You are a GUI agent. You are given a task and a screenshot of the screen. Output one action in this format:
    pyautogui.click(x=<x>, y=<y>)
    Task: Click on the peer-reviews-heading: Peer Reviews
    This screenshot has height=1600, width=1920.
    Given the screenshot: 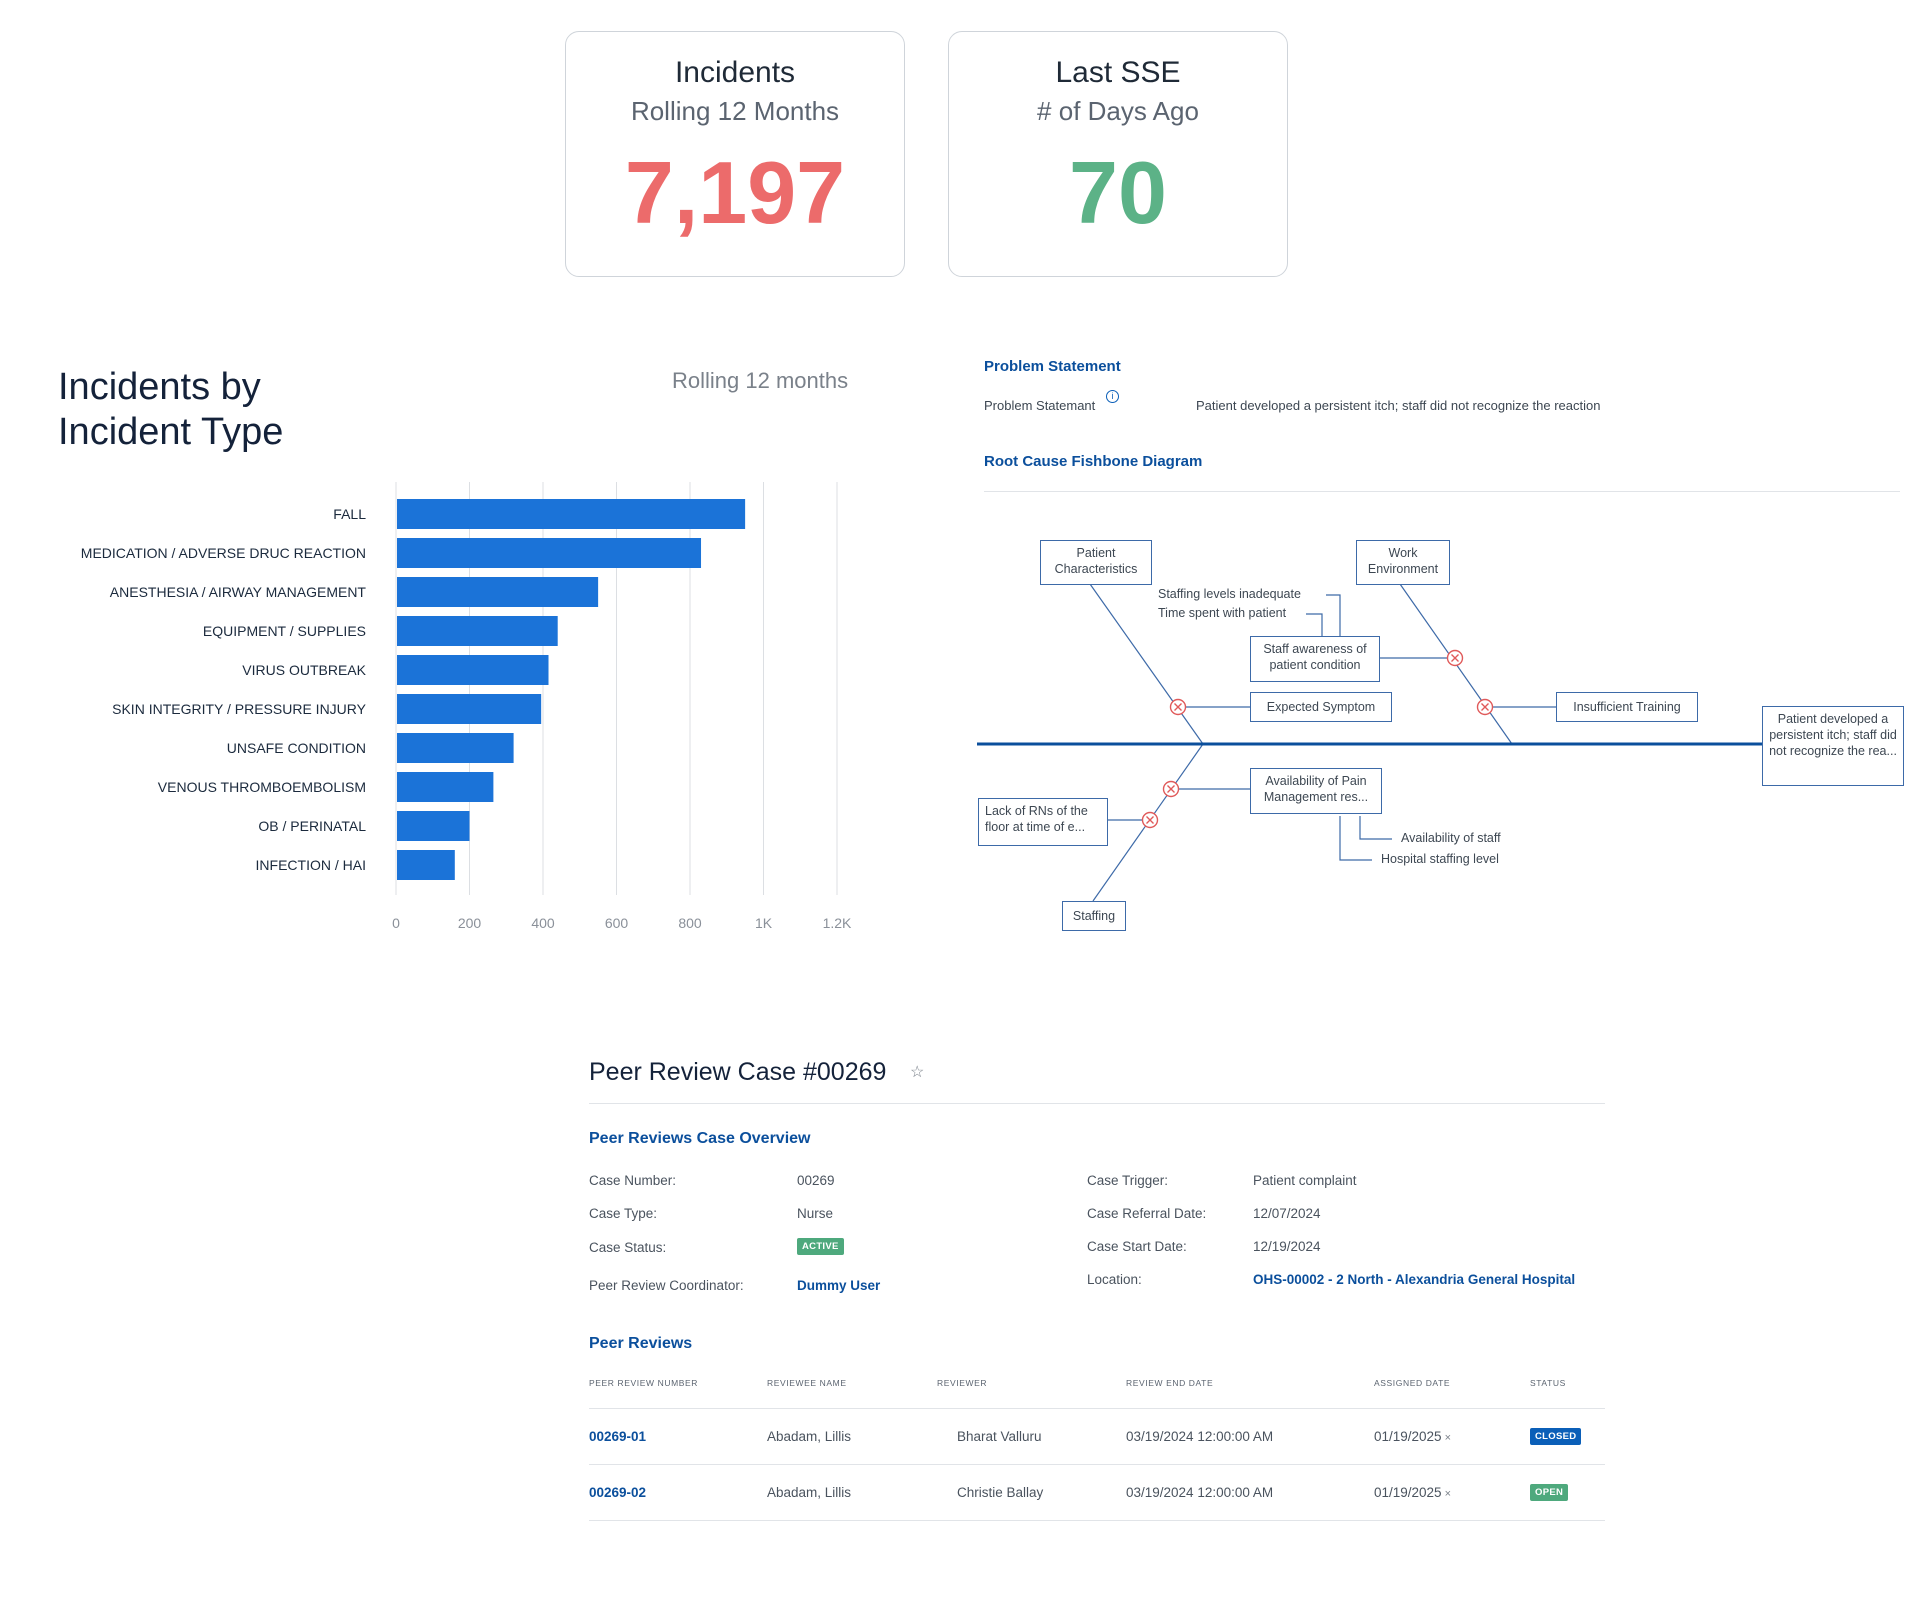 What is the action you would take?
    pyautogui.click(x=641, y=1343)
    